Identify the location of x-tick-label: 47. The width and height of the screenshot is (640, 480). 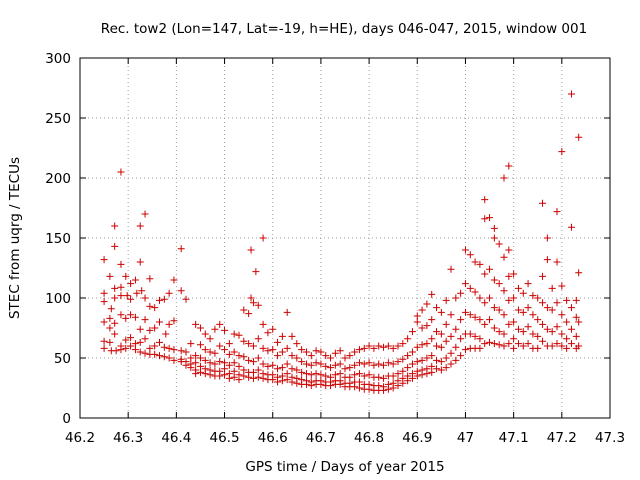
(465, 438).